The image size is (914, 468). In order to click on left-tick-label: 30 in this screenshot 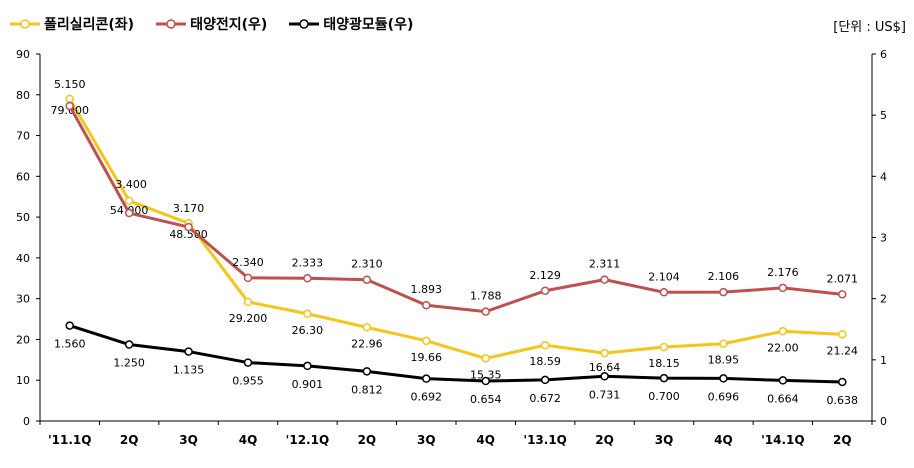, I will do `click(23, 299)`.